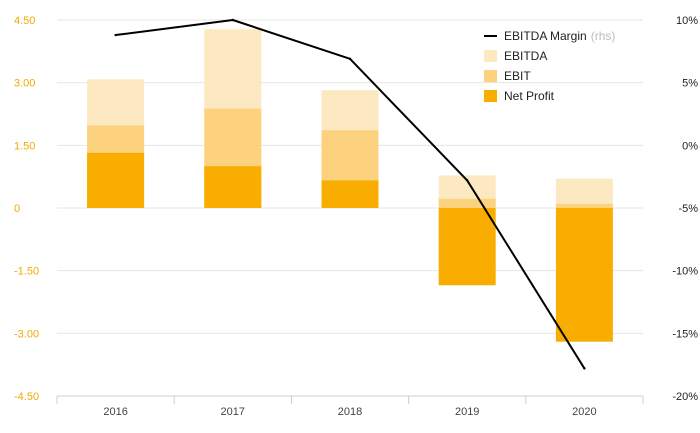 This screenshot has height=433, width=700. I want to click on x-tick-label: 2018, so click(350, 412).